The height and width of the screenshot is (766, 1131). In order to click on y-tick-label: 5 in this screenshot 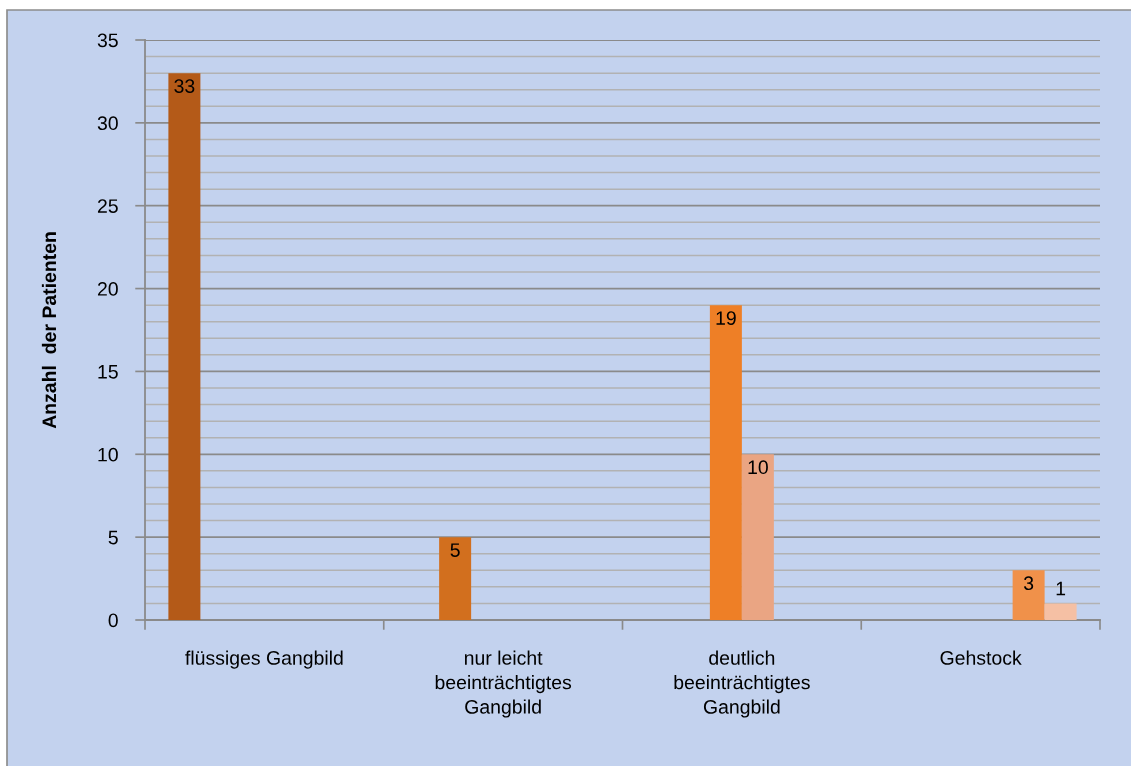, I will do `click(113, 537)`.